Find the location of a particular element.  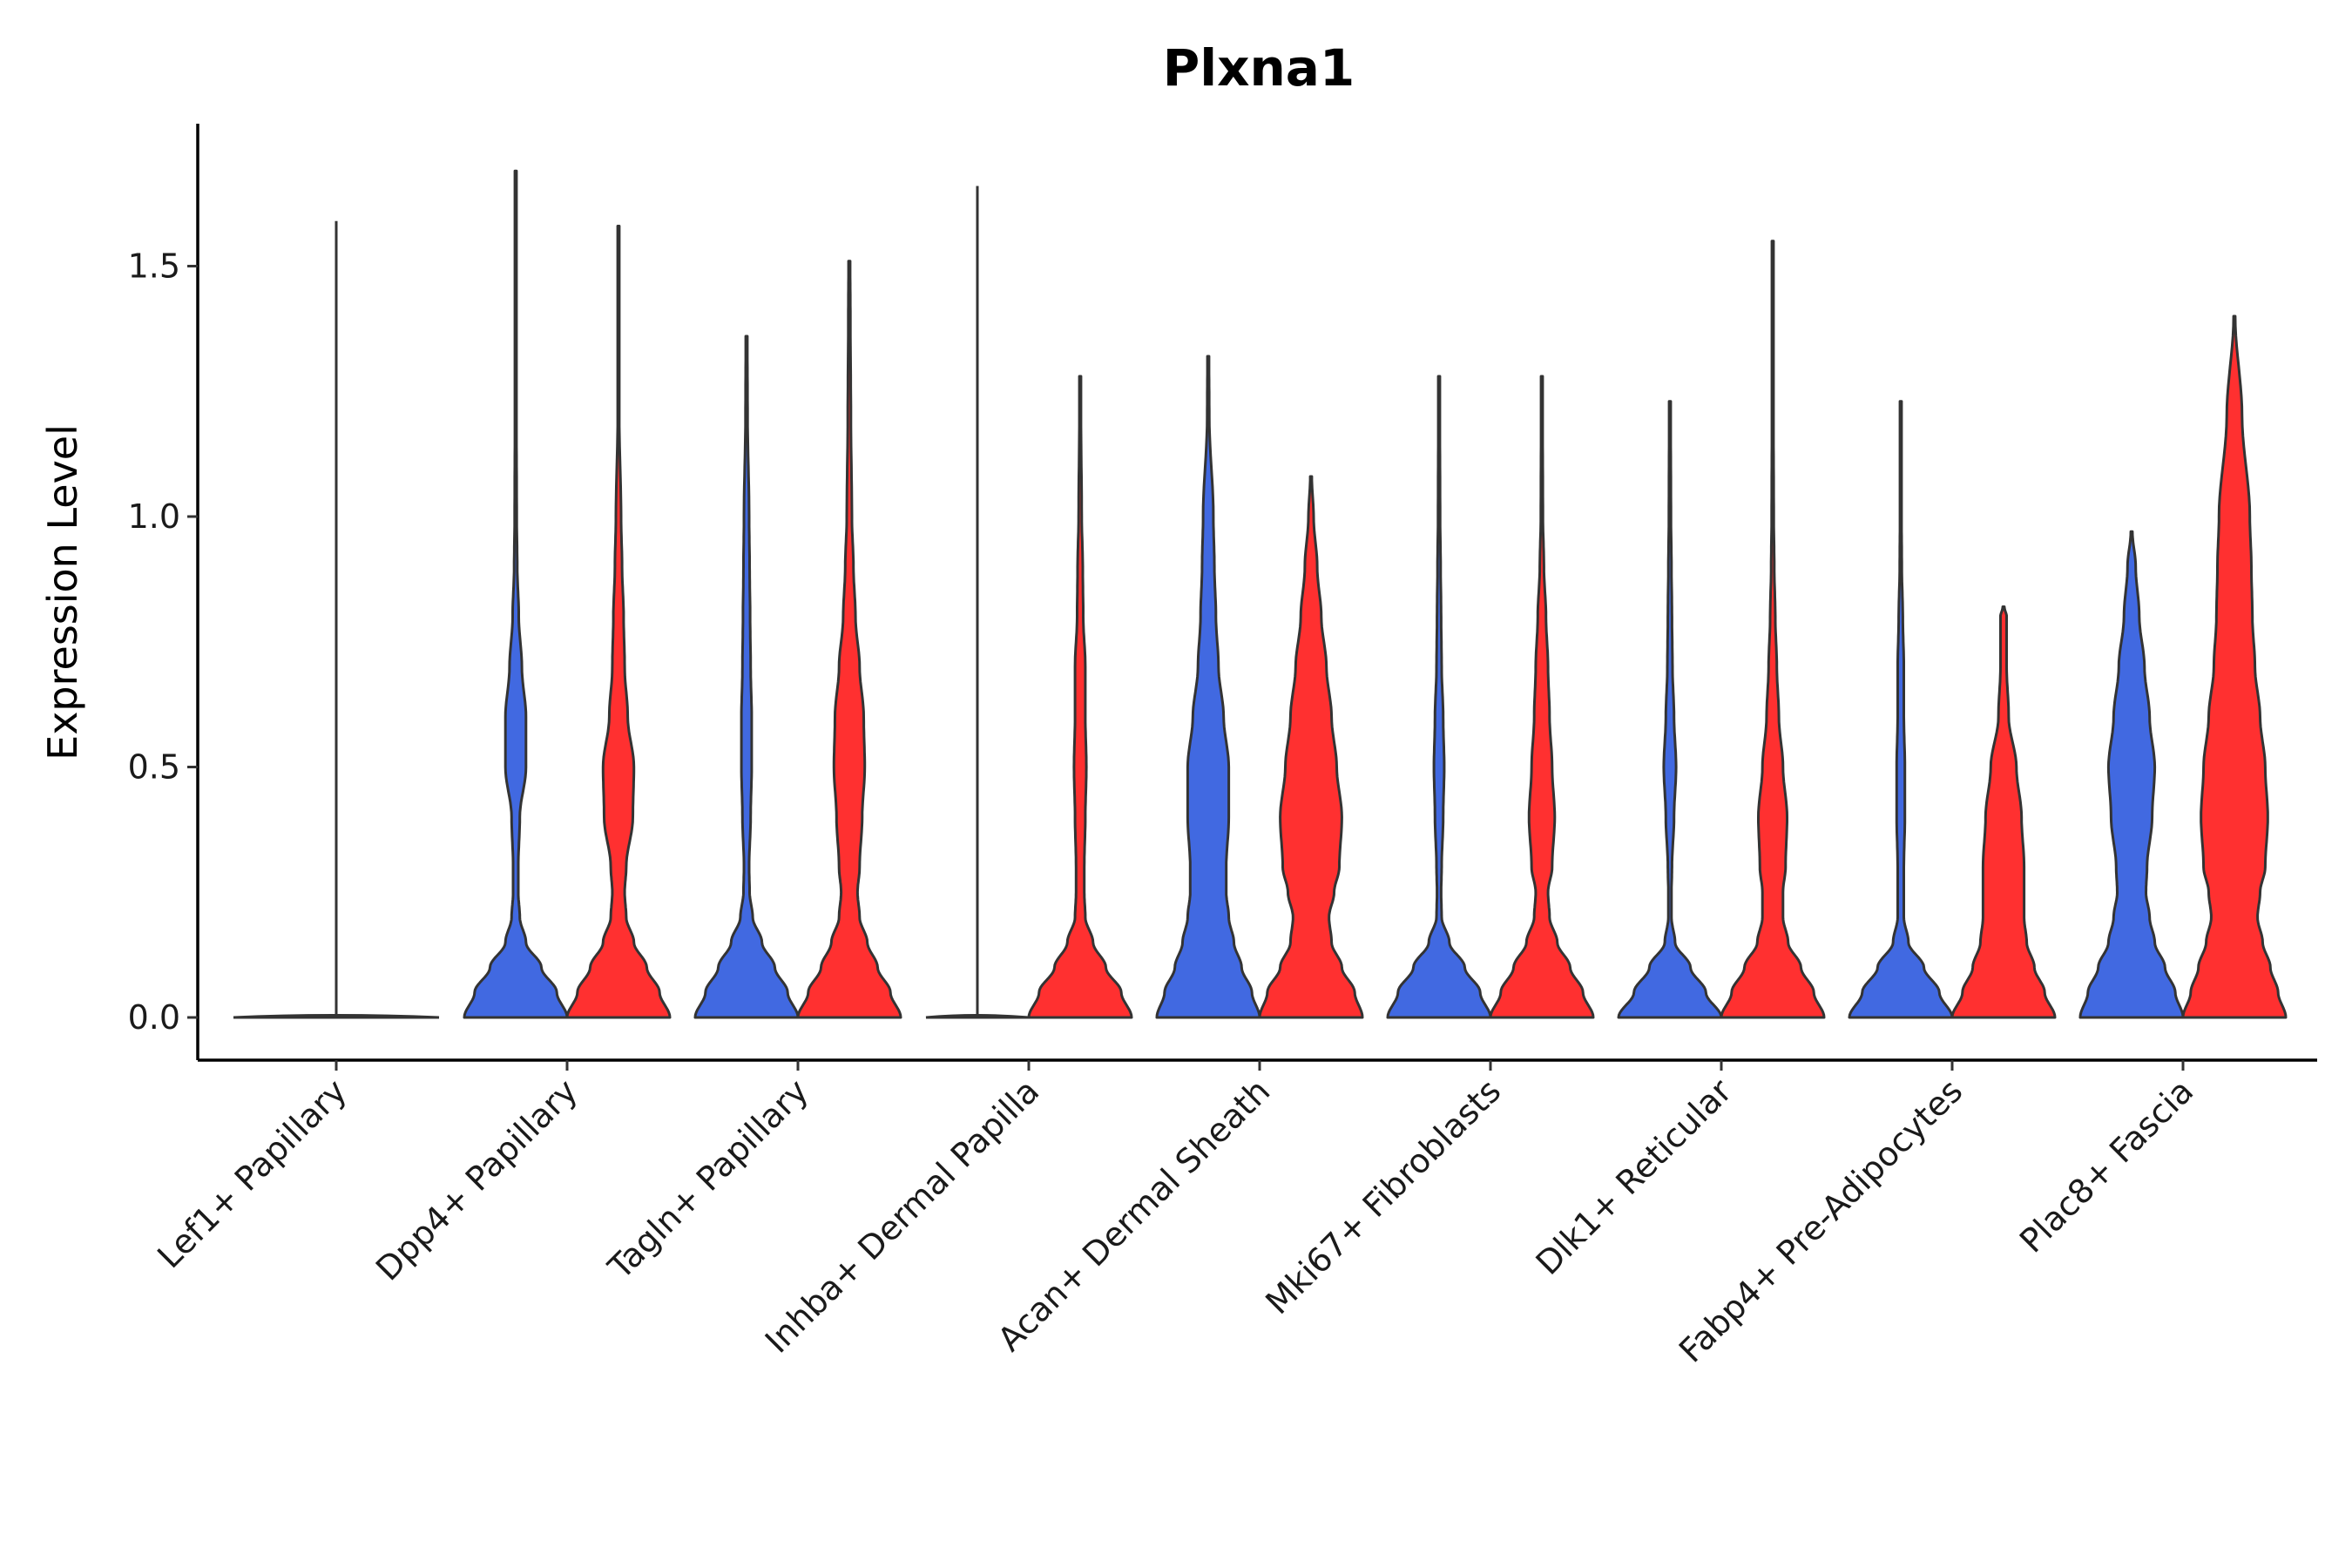

x-tick-label: Mki67+ Fibroblasts is located at coordinates (1383, 1196).